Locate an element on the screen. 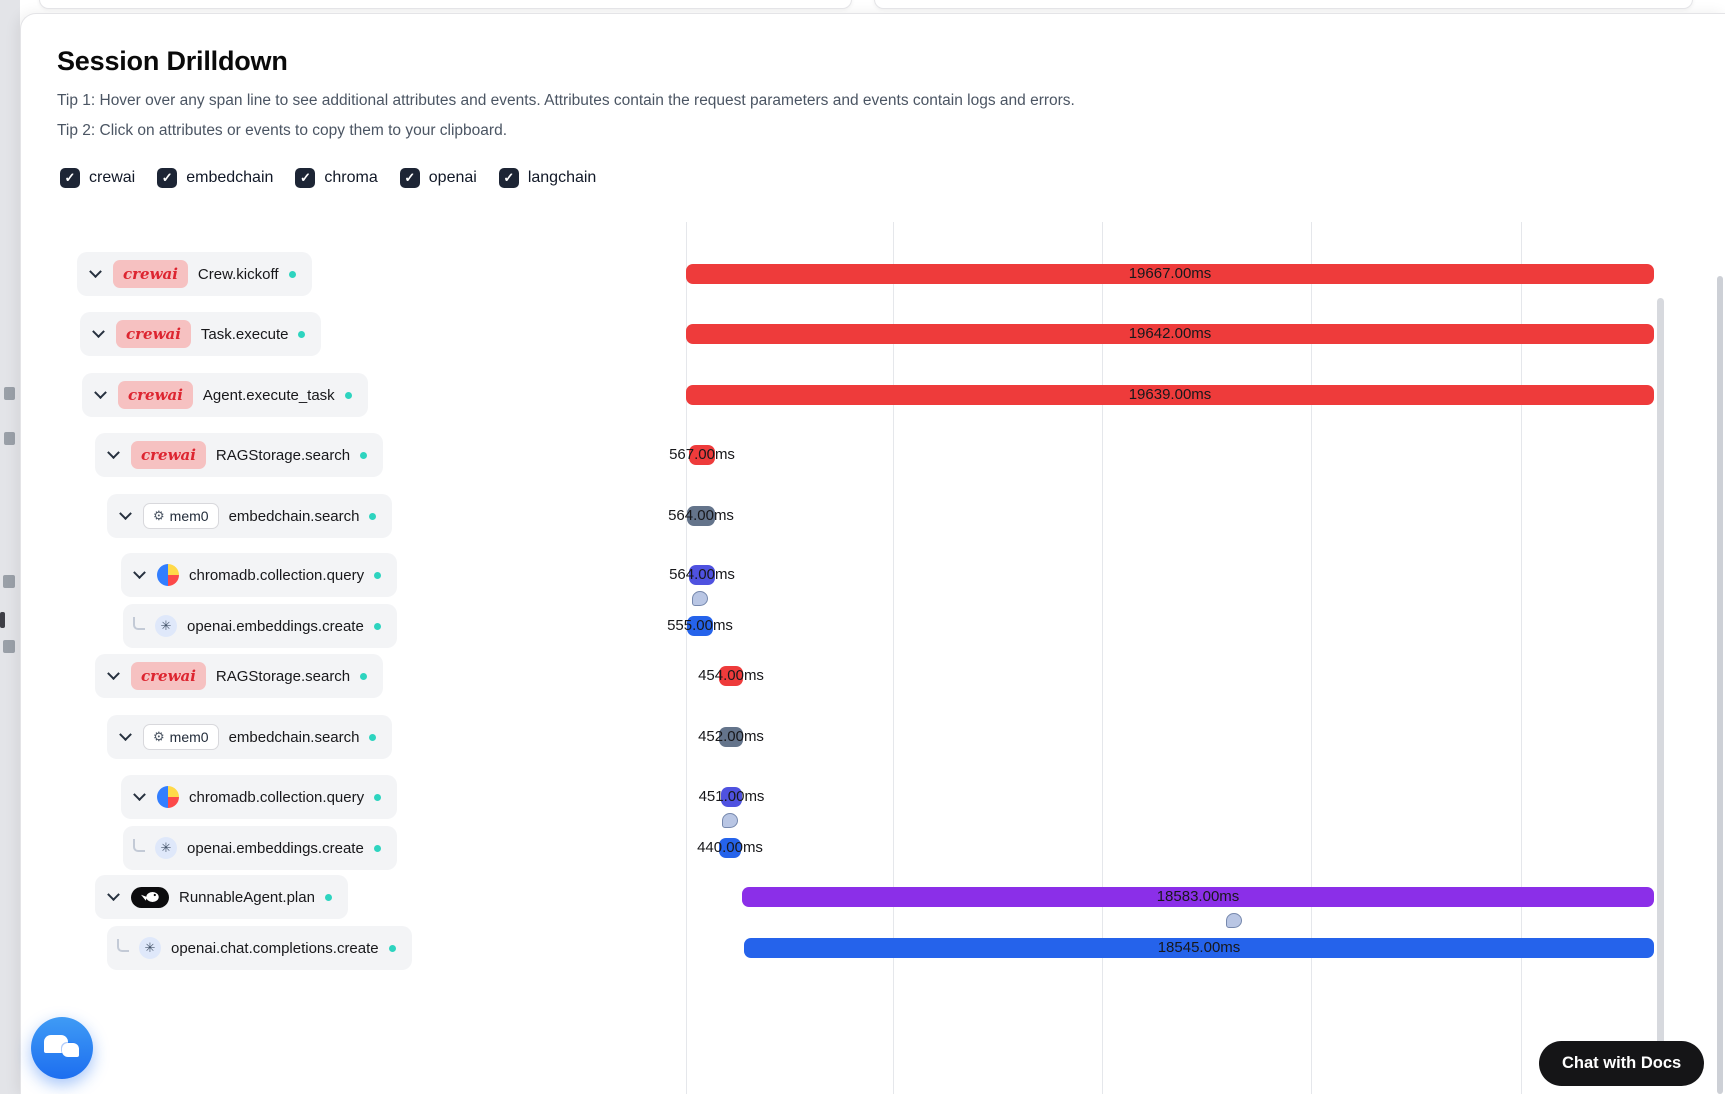 The image size is (1725, 1094). span-duration-label: 555.00ms is located at coordinates (700, 625).